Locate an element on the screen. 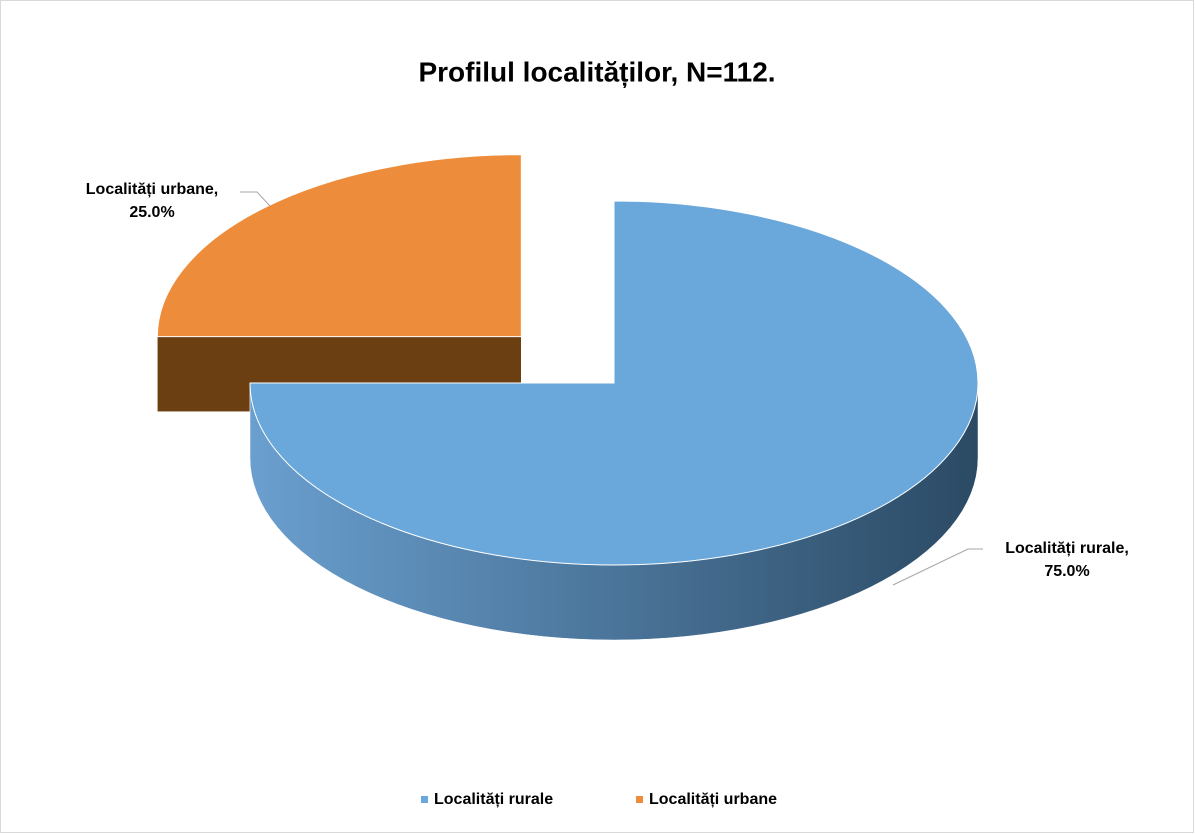 The image size is (1195, 834). data-label-value: 75.0% is located at coordinates (1066, 571).